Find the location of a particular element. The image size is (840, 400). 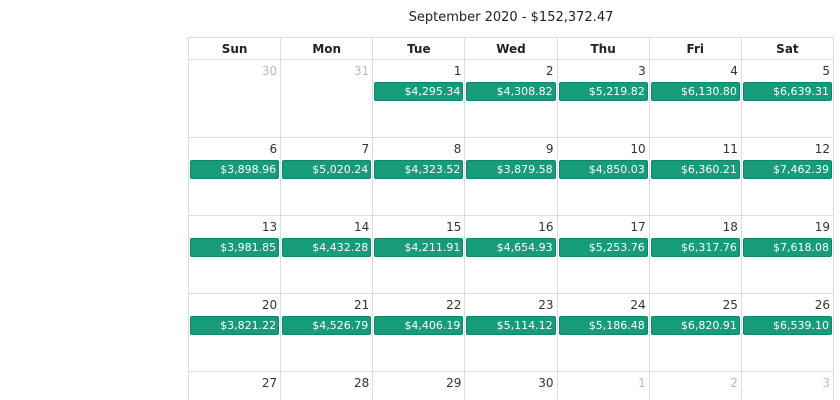

calendar-day-cell: 10 $4,850.03 is located at coordinates (603, 176).